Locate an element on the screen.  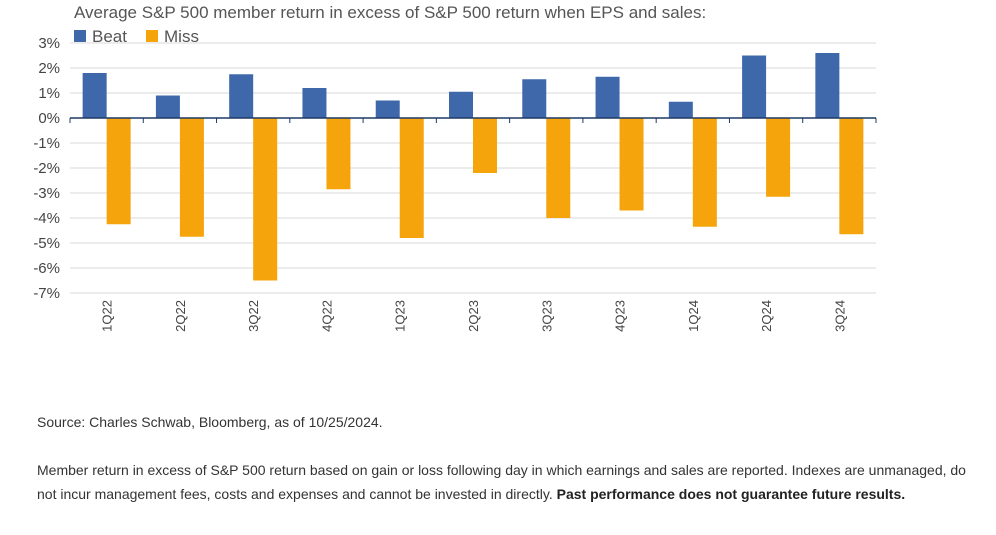
x-tick-label: 1Q22 is located at coordinates (107, 316).